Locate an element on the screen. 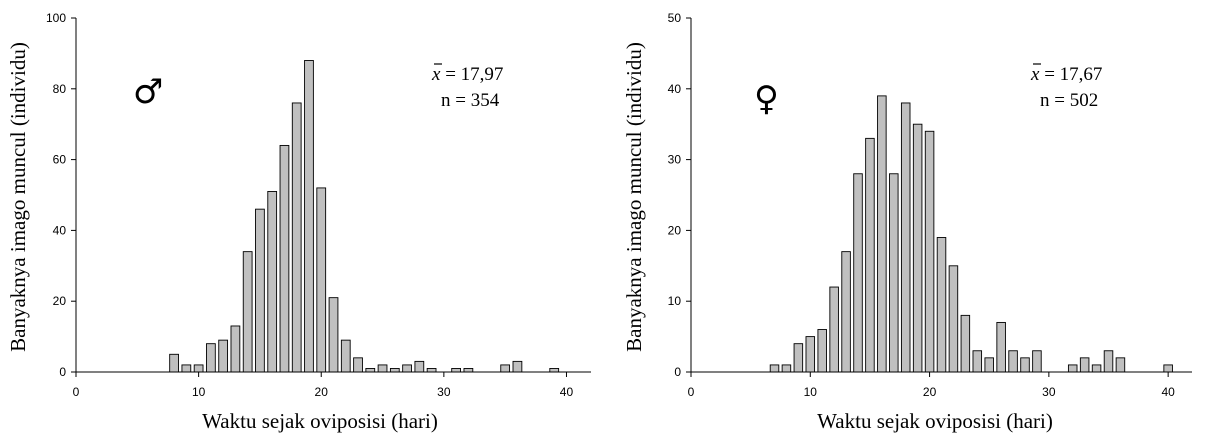 The image size is (1208, 436). male-symbol: ♂ is located at coordinates (148, 92).